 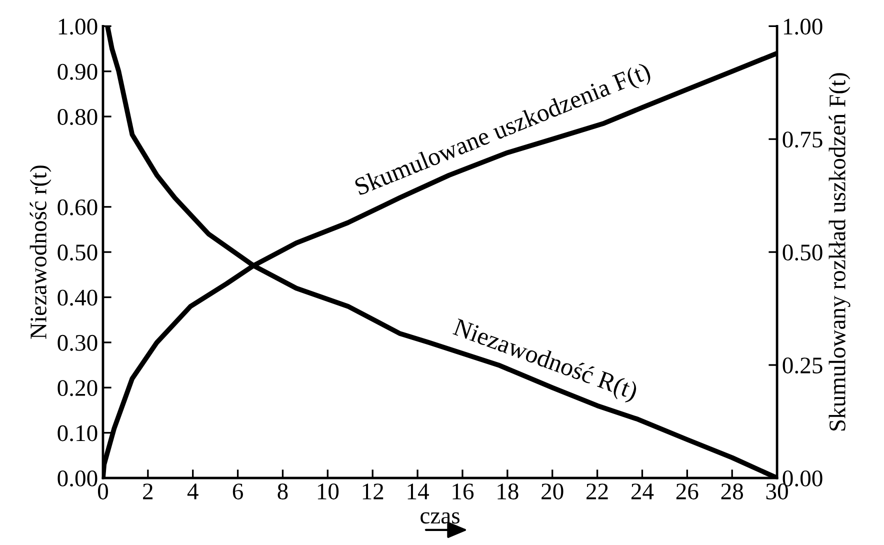 What do you see at coordinates (732, 492) in the screenshot?
I see `x-tick-label: 28` at bounding box center [732, 492].